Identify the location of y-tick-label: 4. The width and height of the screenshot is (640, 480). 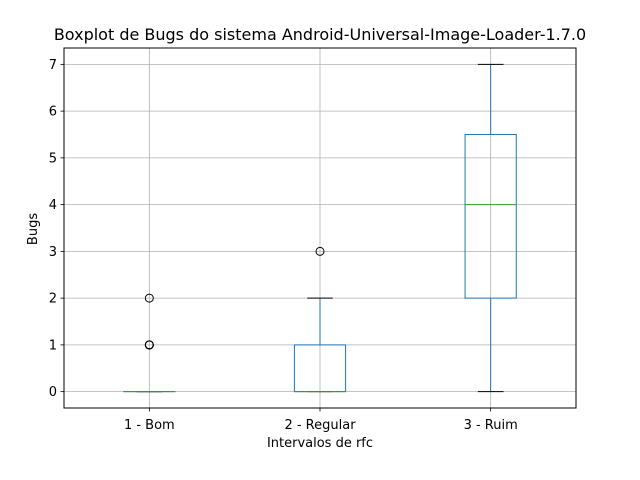
(53, 205).